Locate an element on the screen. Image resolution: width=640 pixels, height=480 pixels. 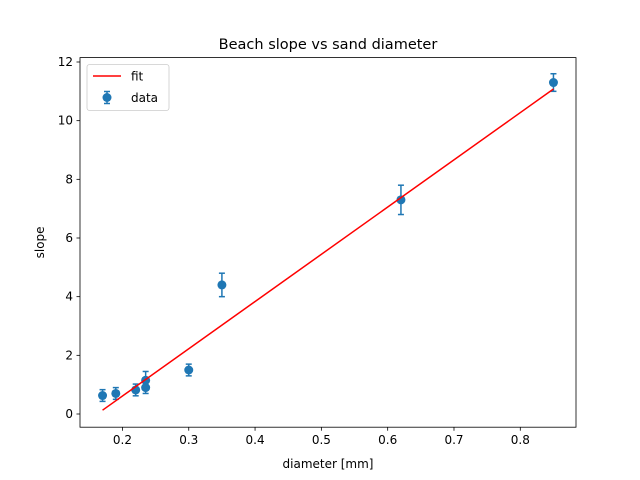
x-tick-label: 0.8 is located at coordinates (520, 440).